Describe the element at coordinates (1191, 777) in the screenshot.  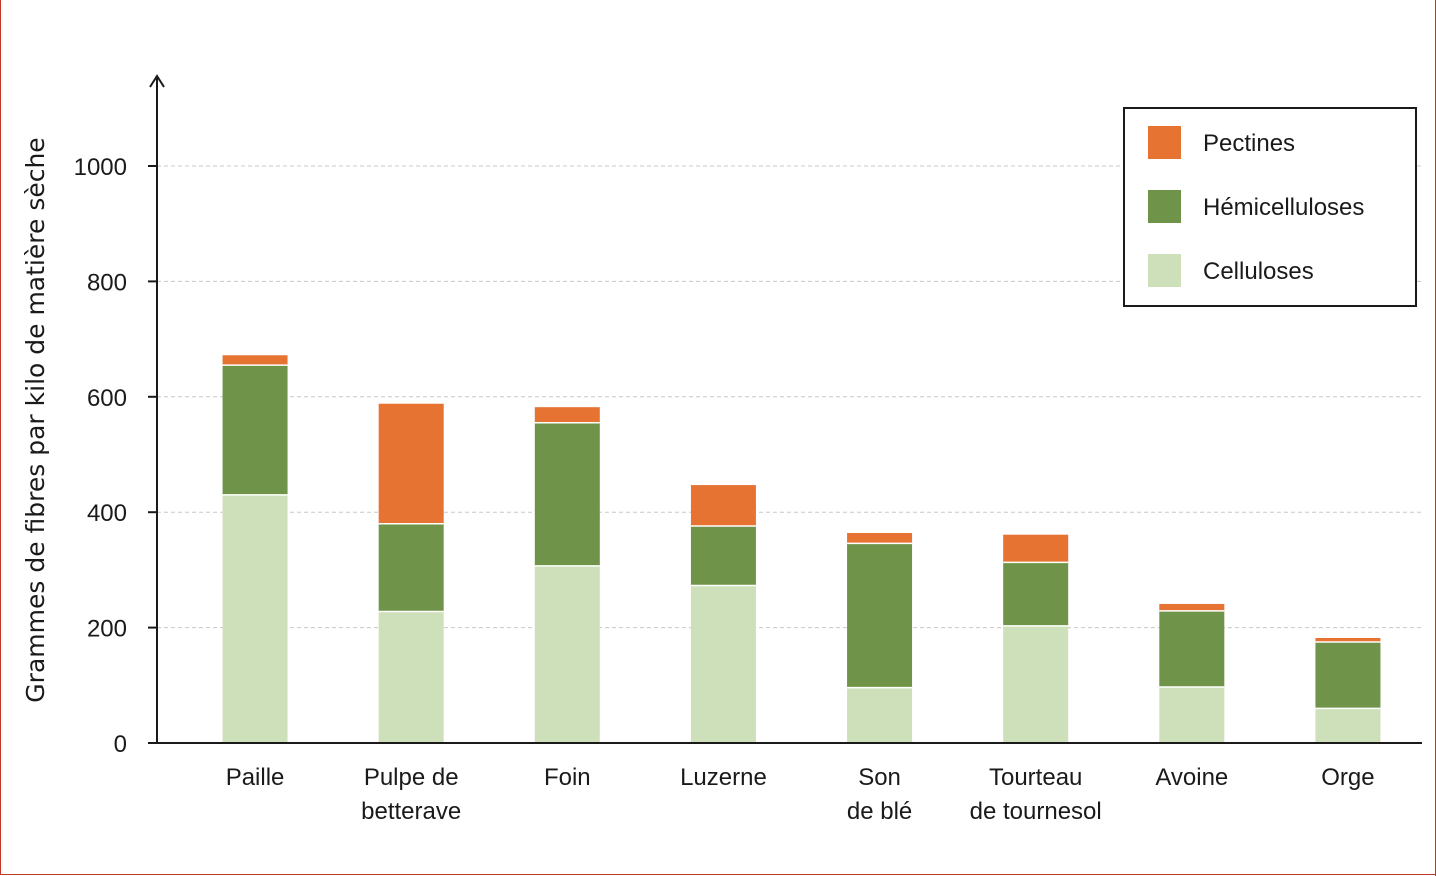
I see `x-tick-label: Avoine` at that location.